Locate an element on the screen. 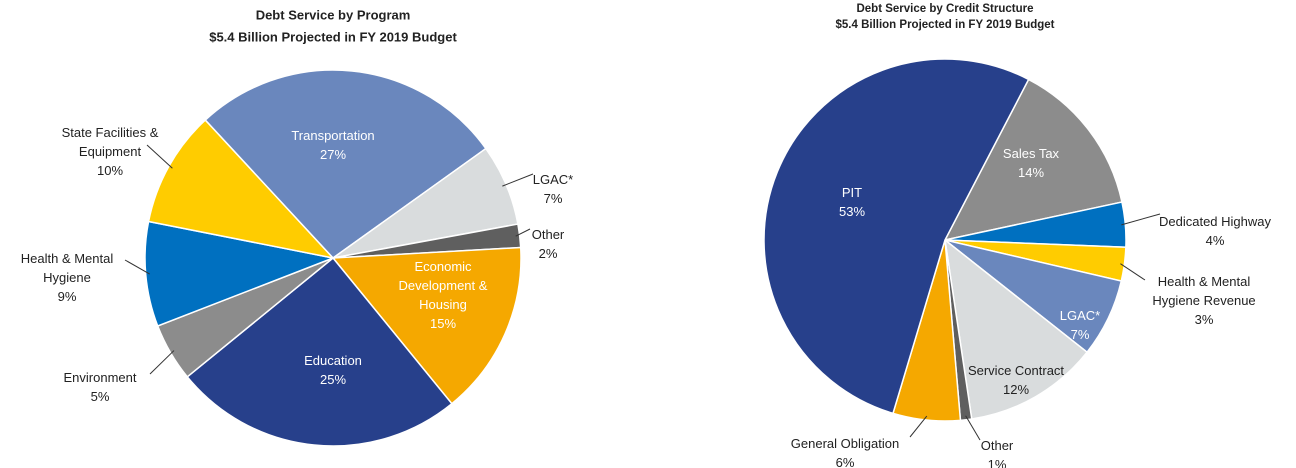 The height and width of the screenshot is (468, 1296). slice-label: Economic Development & Housing 15% is located at coordinates (443, 295).